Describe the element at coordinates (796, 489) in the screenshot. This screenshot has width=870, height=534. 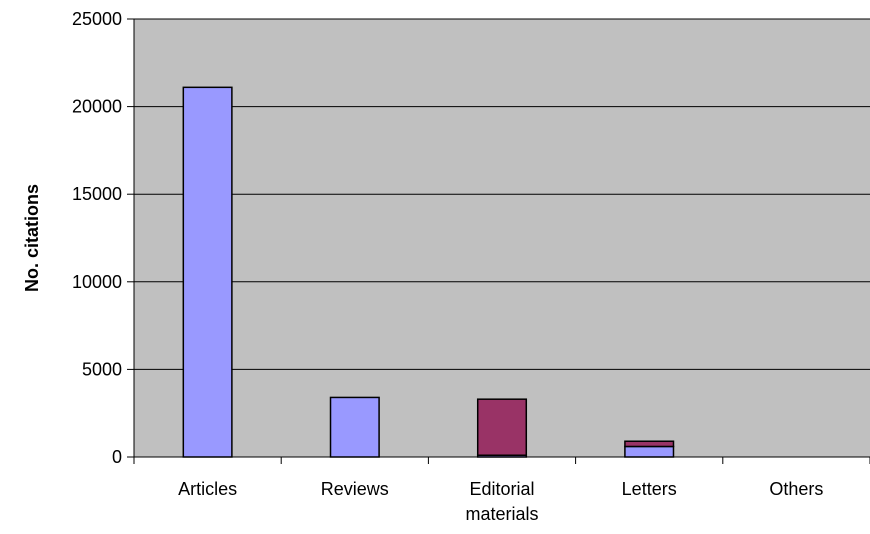
I see `x-tick-label: Others` at that location.